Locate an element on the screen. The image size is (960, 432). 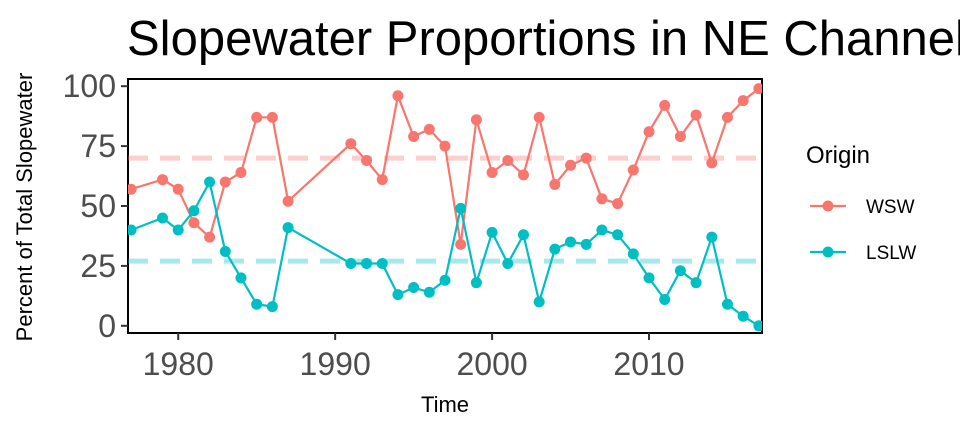
y-axis-title: Percent of Total Slopewater is located at coordinates (24, 207).